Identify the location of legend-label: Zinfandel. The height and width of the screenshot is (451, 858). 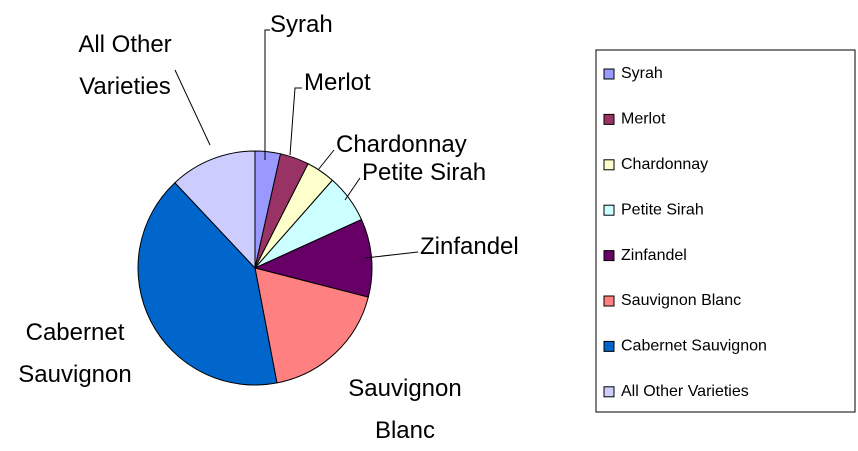
(654, 255).